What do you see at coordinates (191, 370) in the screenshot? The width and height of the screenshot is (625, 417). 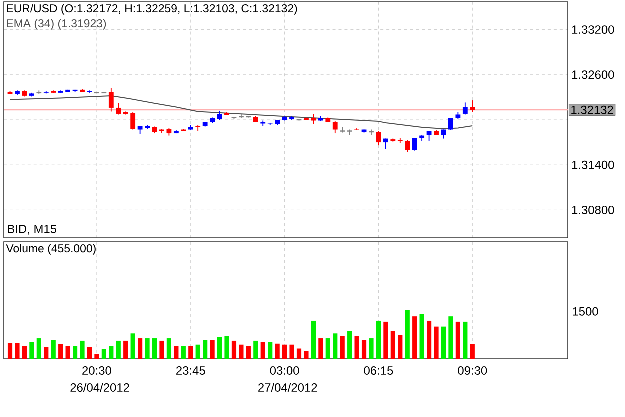 I see `x-tick-label: 23:45` at bounding box center [191, 370].